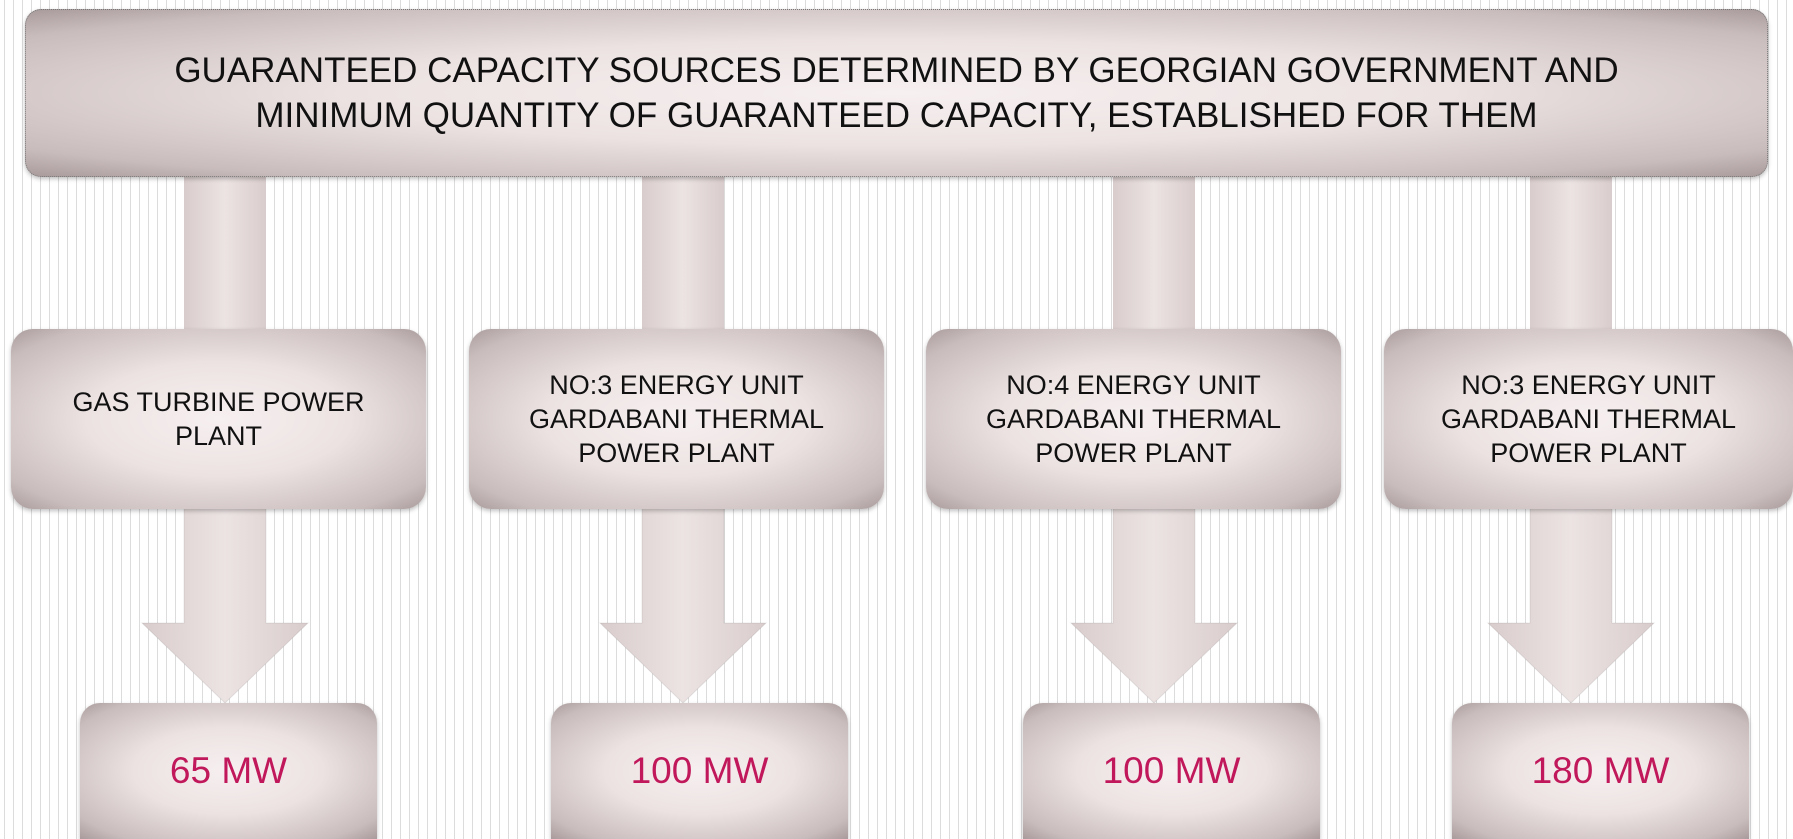 Image resolution: width=1793 pixels, height=839 pixels. I want to click on plant-box: GAS TURBINE POWER PLANT, so click(218, 419).